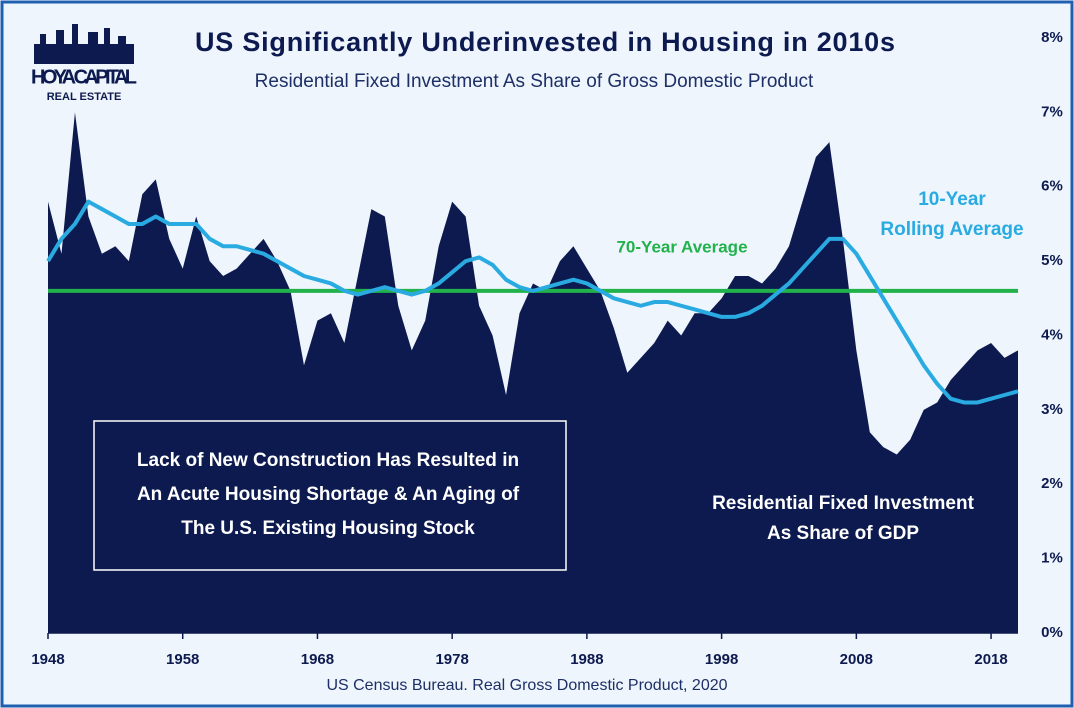 This screenshot has height=708, width=1074. Describe the element at coordinates (1052, 260) in the screenshot. I see `y-tick-label: 5%` at that location.